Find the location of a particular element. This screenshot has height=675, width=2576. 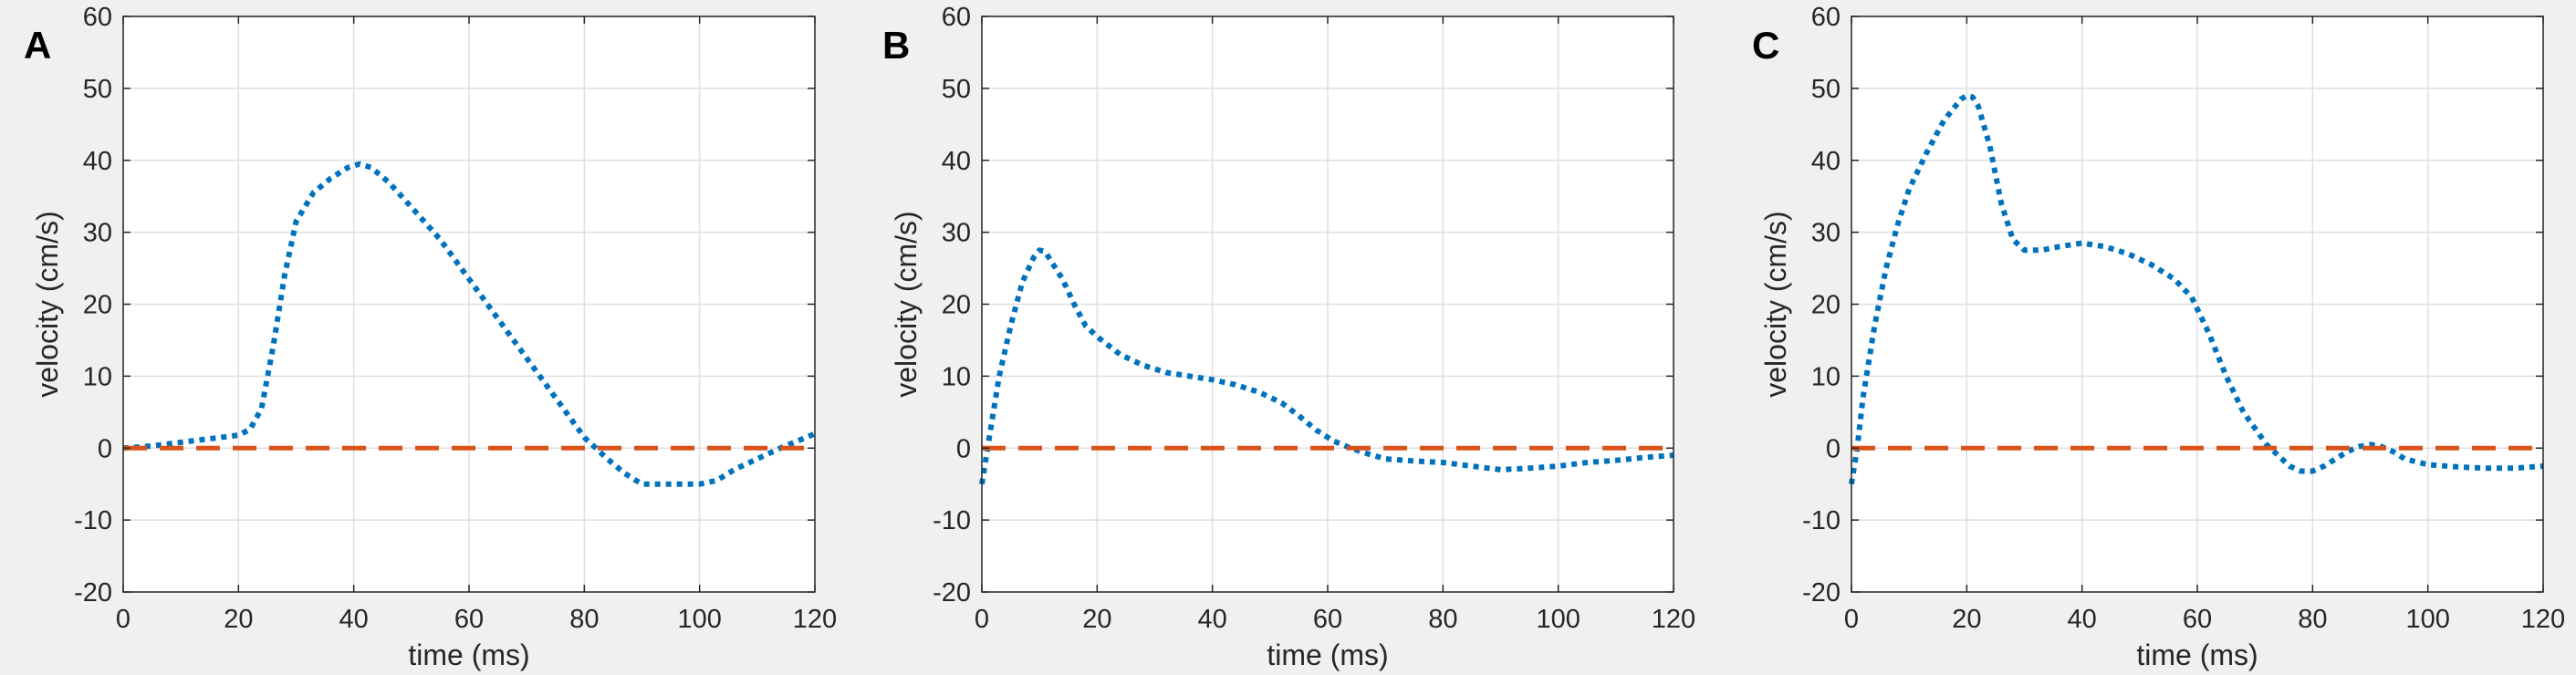

panel-letter: A is located at coordinates (37, 45).